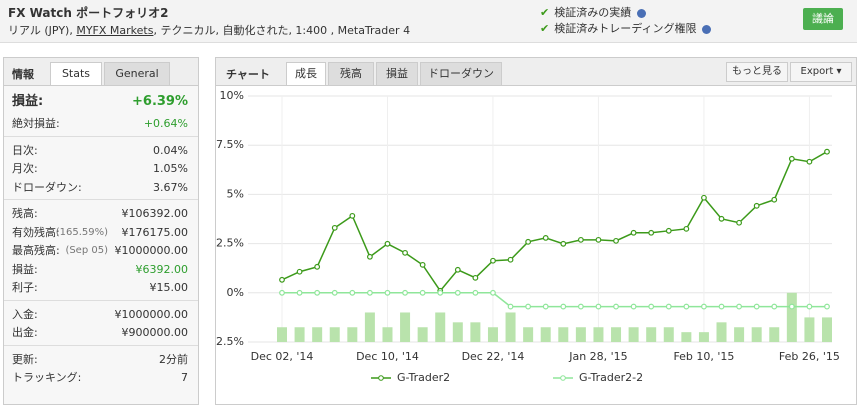 This screenshot has width=857, height=405. Describe the element at coordinates (597, 356) in the screenshot. I see `x-tick-label: Jan 28, '15` at that location.